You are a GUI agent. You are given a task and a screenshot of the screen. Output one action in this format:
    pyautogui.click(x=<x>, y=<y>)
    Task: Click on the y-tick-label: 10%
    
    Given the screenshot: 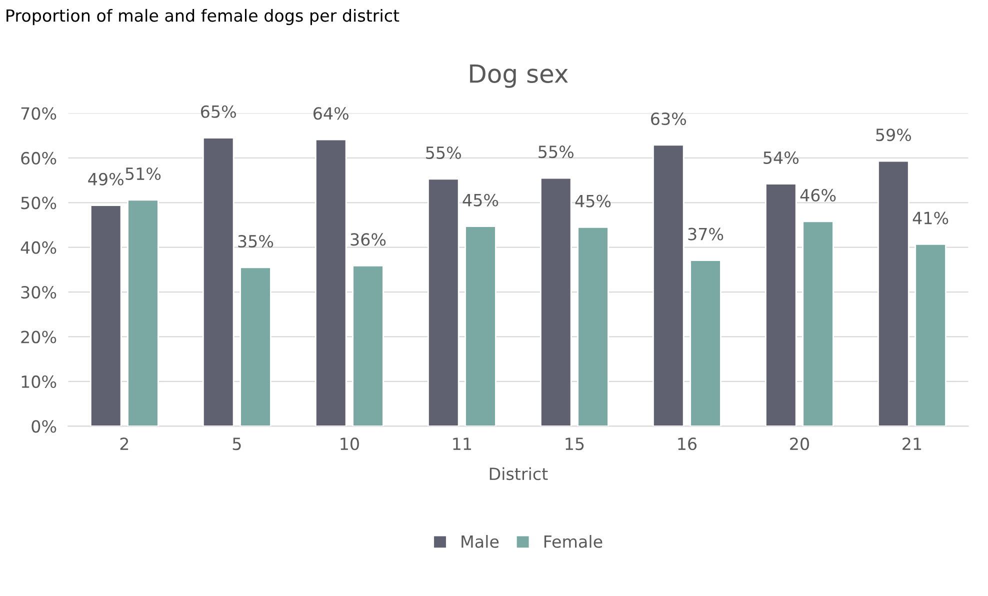 What is the action you would take?
    pyautogui.click(x=39, y=381)
    